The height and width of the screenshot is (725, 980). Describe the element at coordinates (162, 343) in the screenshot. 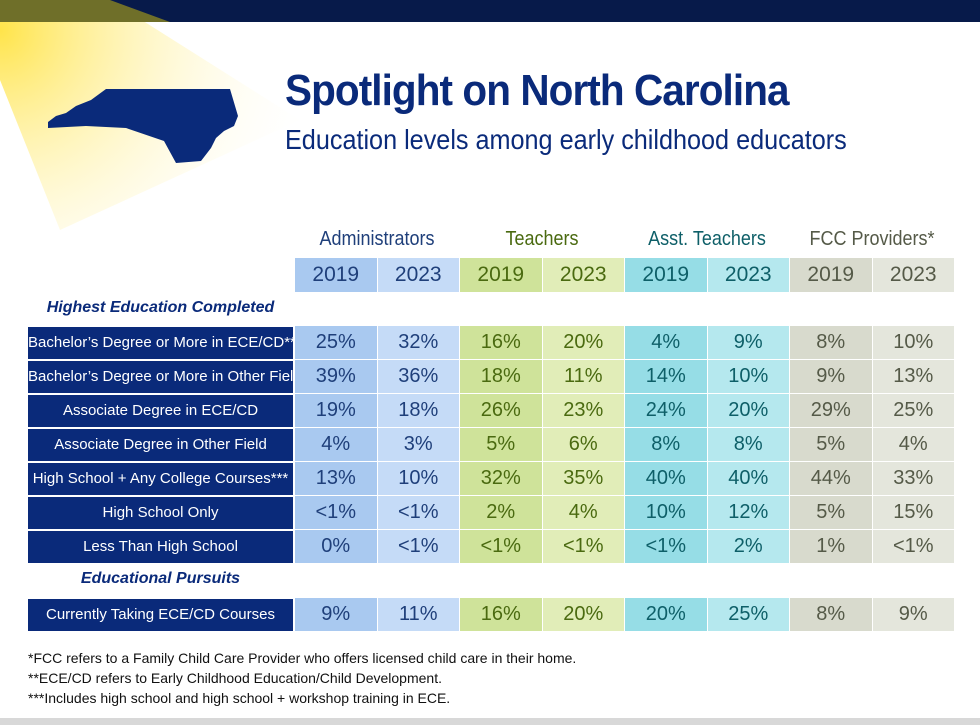

I see `row-label: Bachelor’s Degree or More in ECE/CD**` at that location.